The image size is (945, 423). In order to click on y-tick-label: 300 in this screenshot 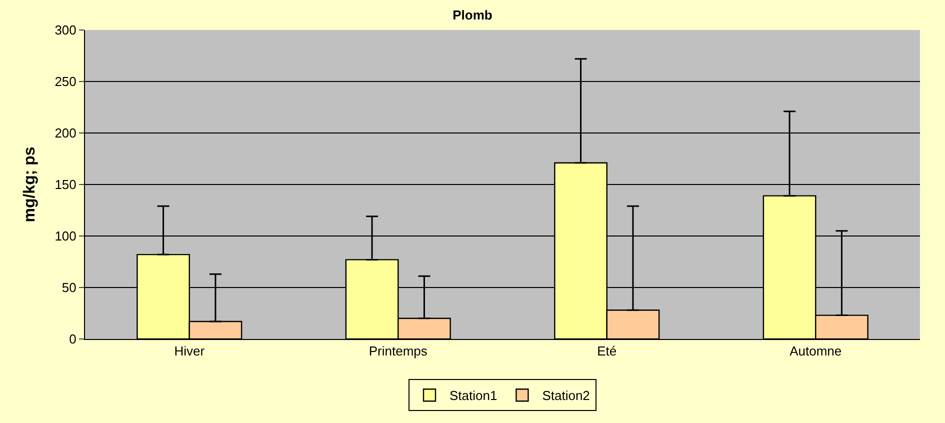, I will do `click(65, 30)`.